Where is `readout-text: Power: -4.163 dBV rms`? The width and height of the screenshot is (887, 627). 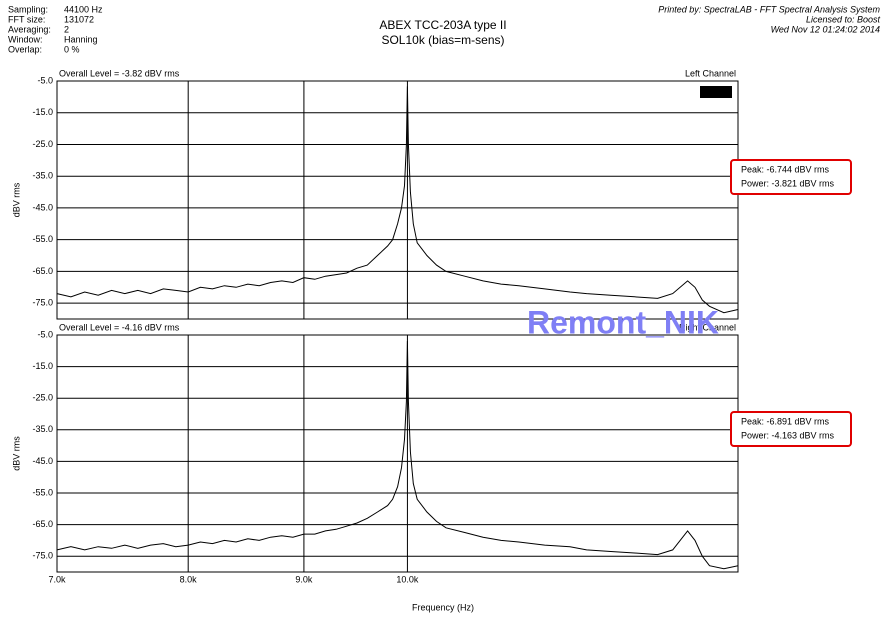
readout-text: Power: -4.163 dBV rms is located at coordinates (788, 435).